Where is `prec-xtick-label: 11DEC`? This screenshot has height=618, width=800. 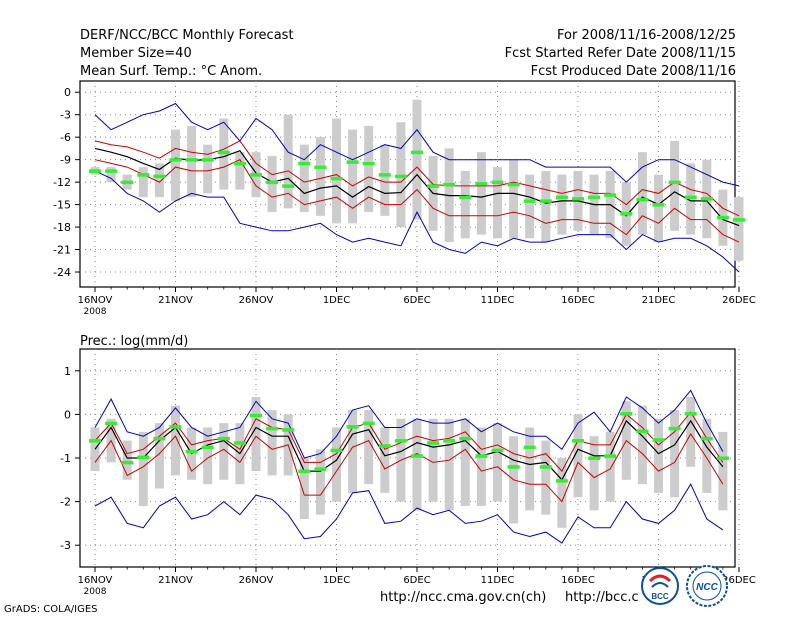 prec-xtick-label: 11DEC is located at coordinates (498, 580).